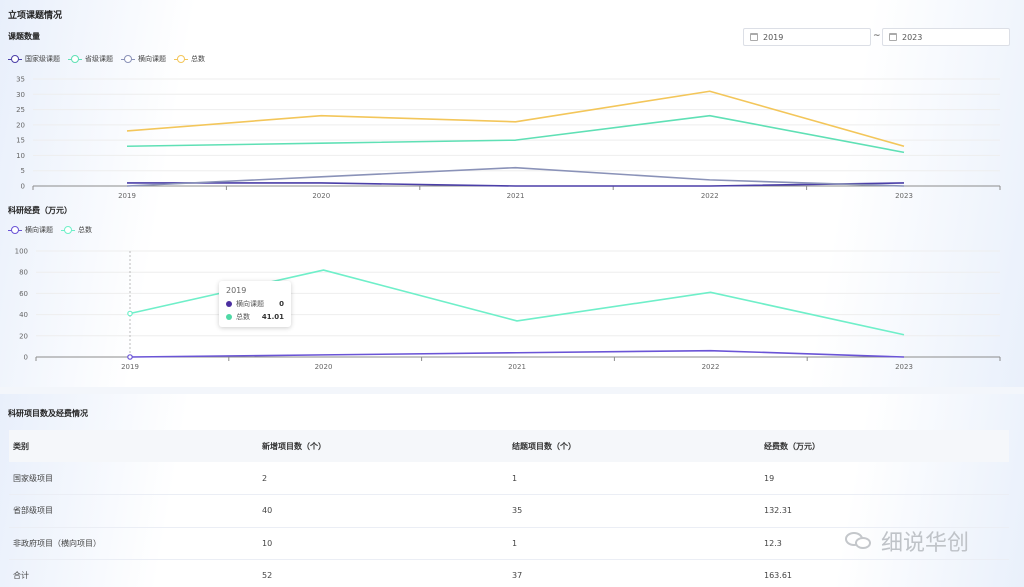 The image size is (1024, 587). What do you see at coordinates (23, 294) in the screenshot?
I see `y-tick-label: 60` at bounding box center [23, 294].